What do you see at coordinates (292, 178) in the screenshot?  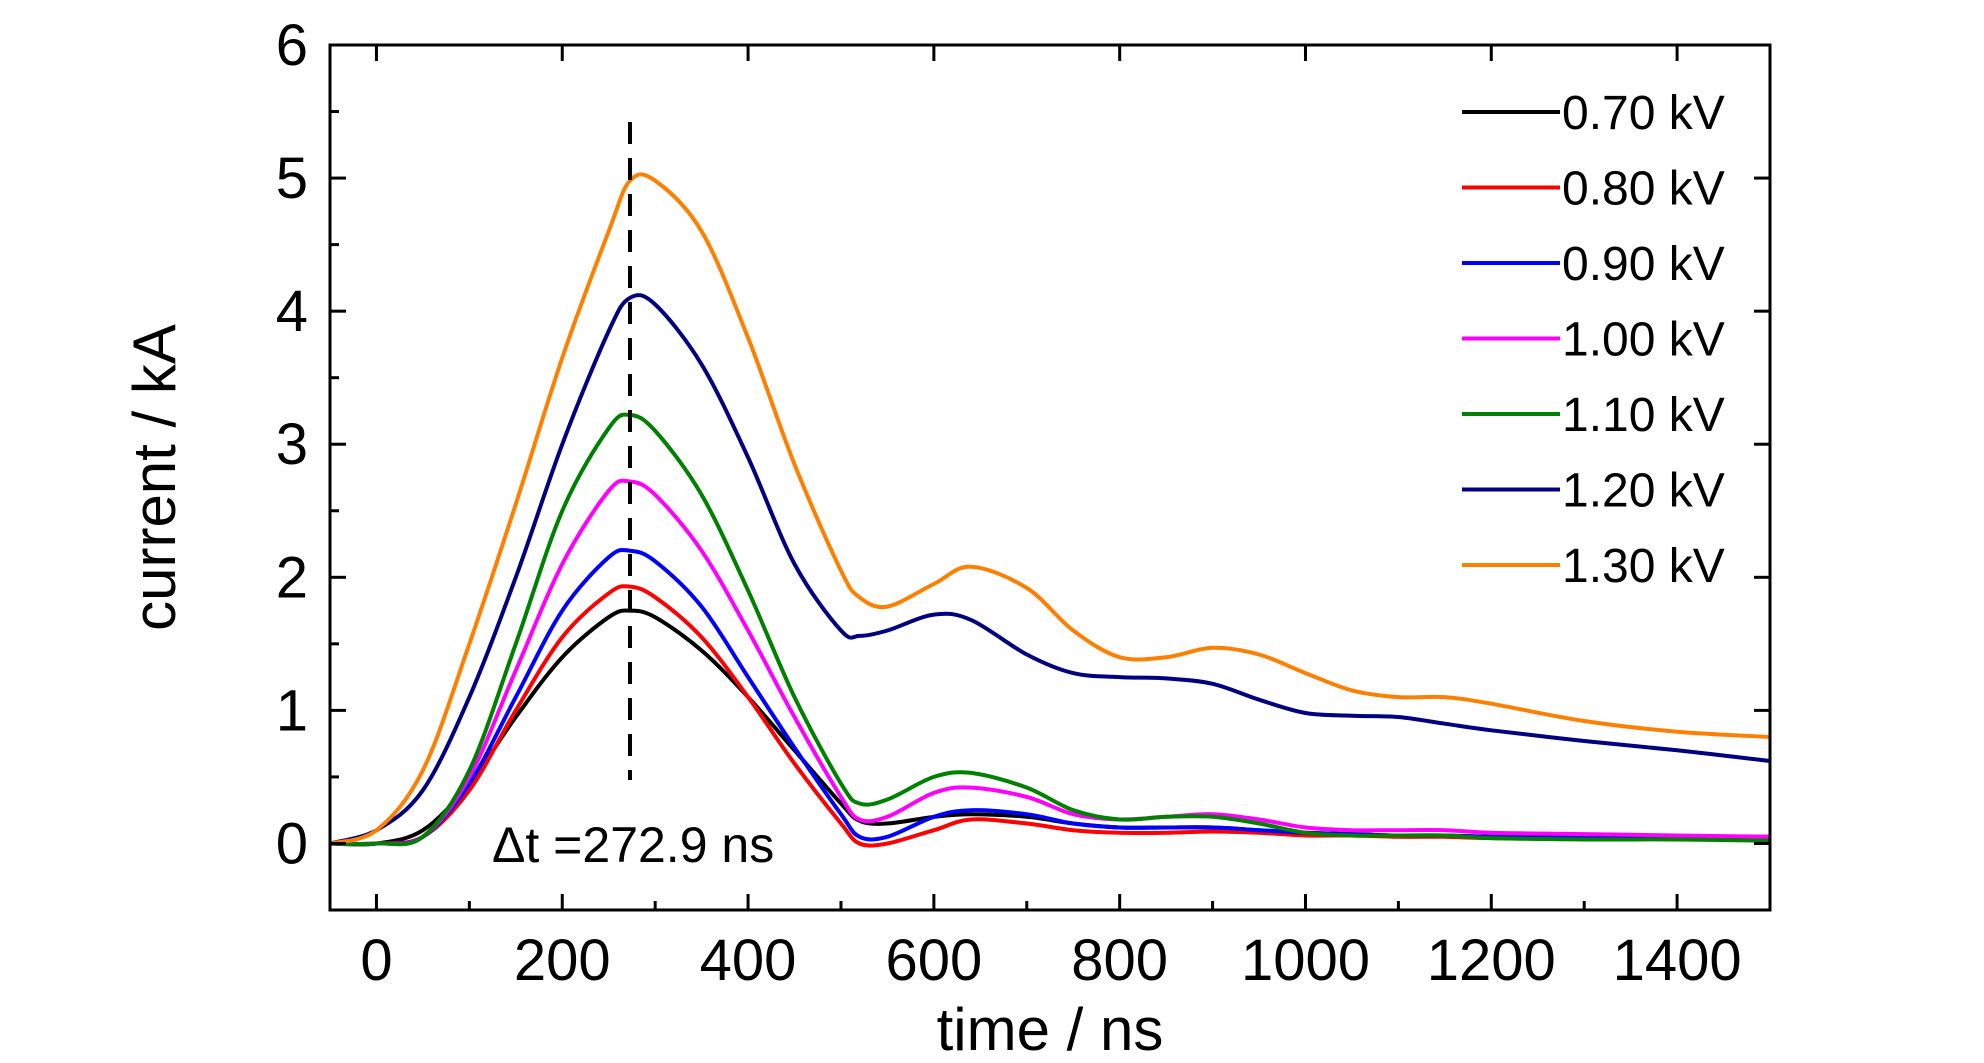 I see `y-tick-label: 5` at bounding box center [292, 178].